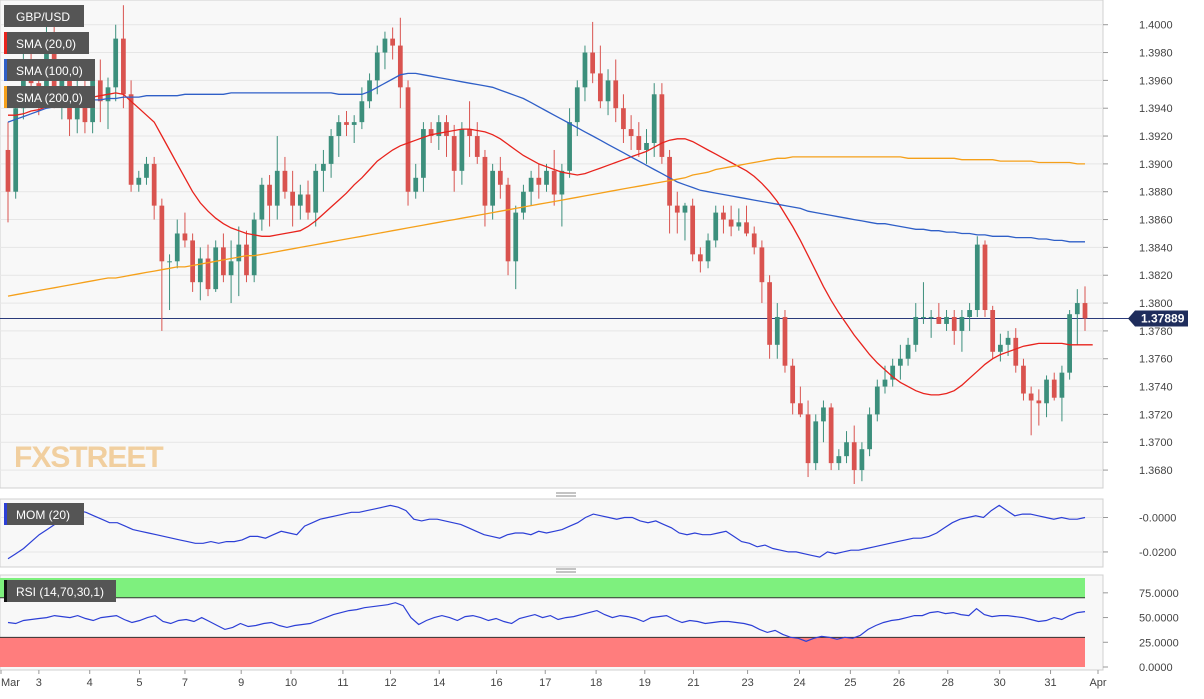 This screenshot has height=699, width=1204. Describe the element at coordinates (799, 683) in the screenshot. I see `x-tick-label: 24` at that location.